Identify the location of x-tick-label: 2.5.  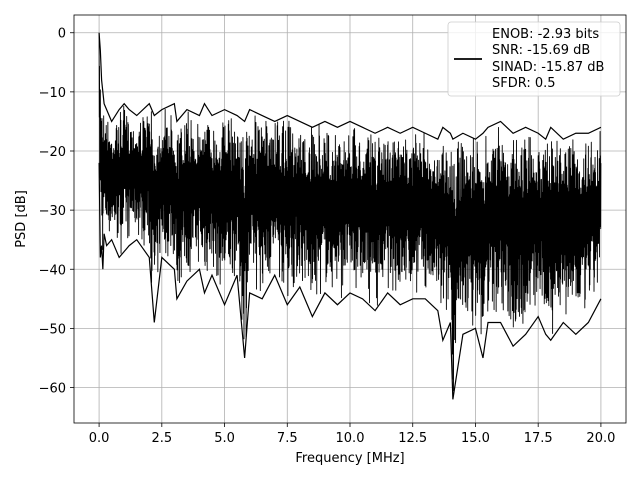
(161, 438).